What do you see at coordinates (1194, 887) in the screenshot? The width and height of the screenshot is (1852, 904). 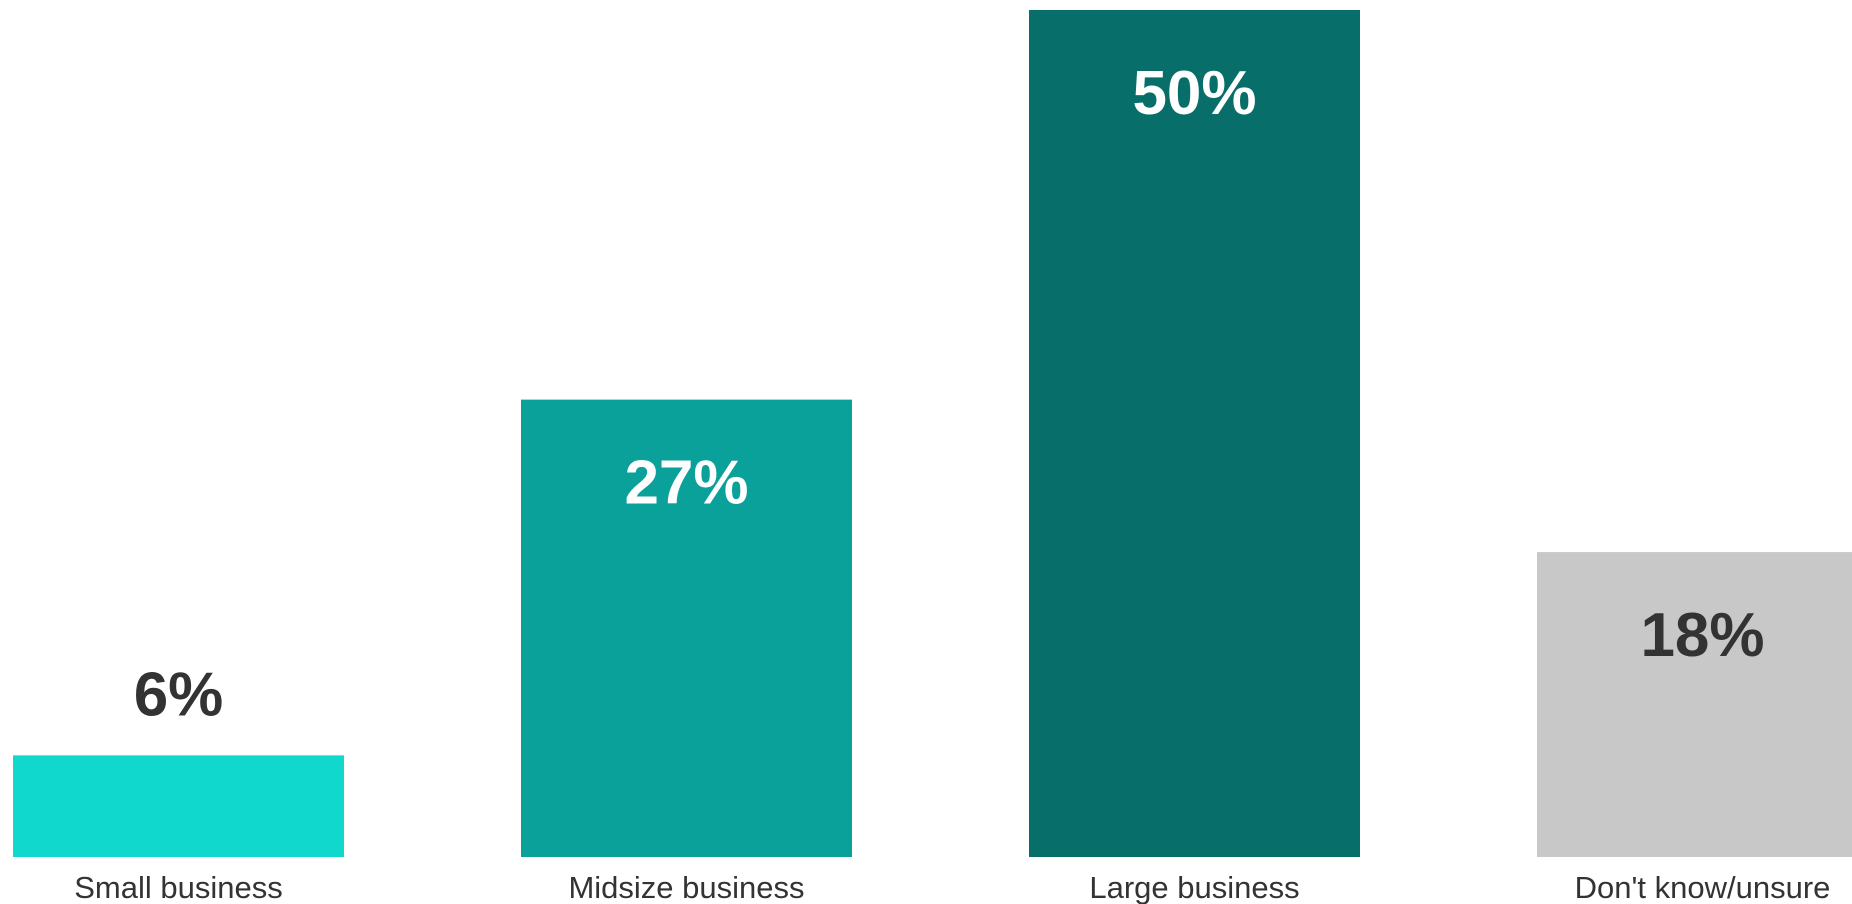 I see `category-label-2: Large business` at bounding box center [1194, 887].